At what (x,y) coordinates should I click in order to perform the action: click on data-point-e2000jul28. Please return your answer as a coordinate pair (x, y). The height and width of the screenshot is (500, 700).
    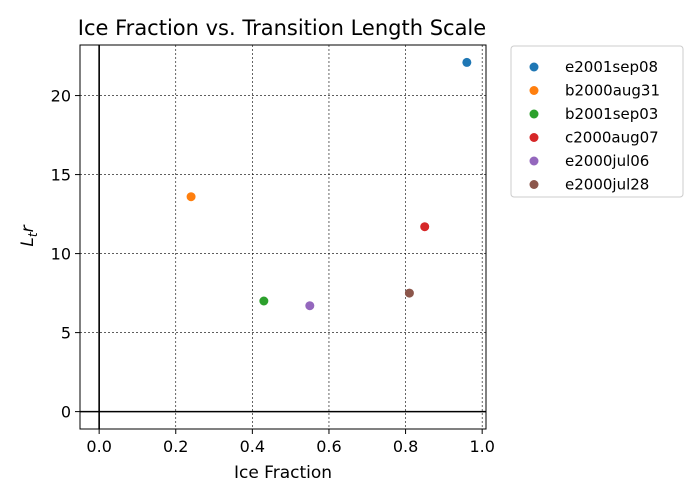
    Looking at the image, I should click on (409, 293).